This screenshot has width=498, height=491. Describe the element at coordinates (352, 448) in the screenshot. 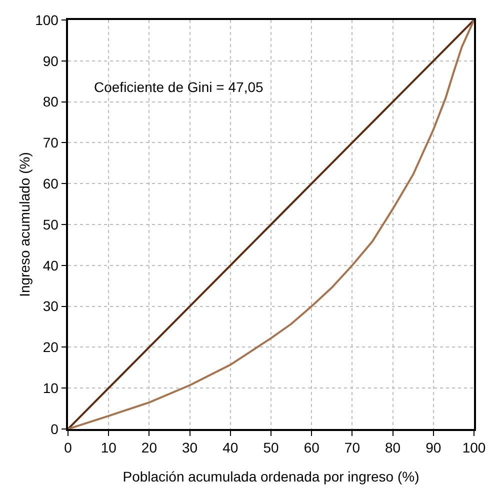

I see `x-tick-label: 70` at that location.